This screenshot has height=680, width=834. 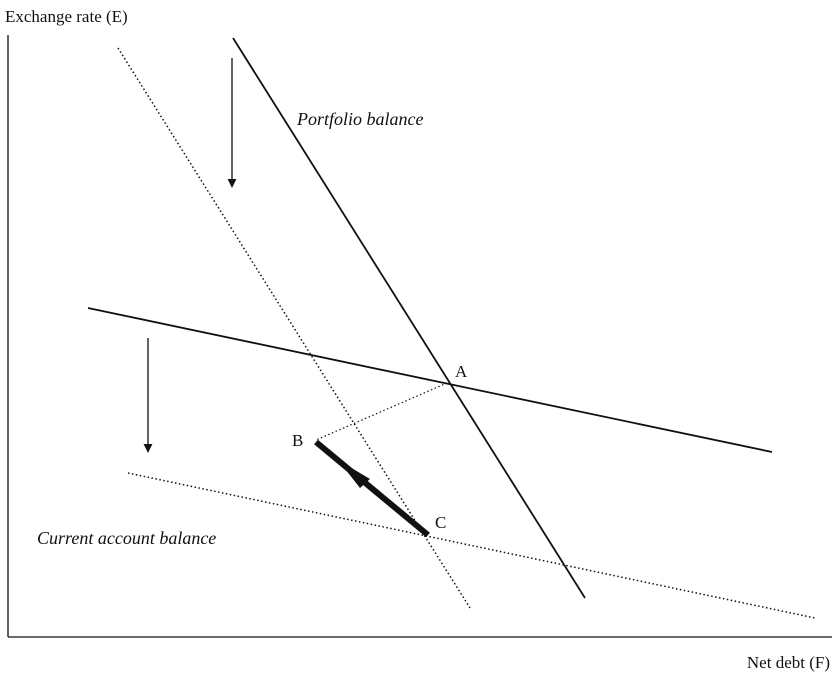 I want to click on x-axis-label: Net debt (F), so click(x=788, y=662).